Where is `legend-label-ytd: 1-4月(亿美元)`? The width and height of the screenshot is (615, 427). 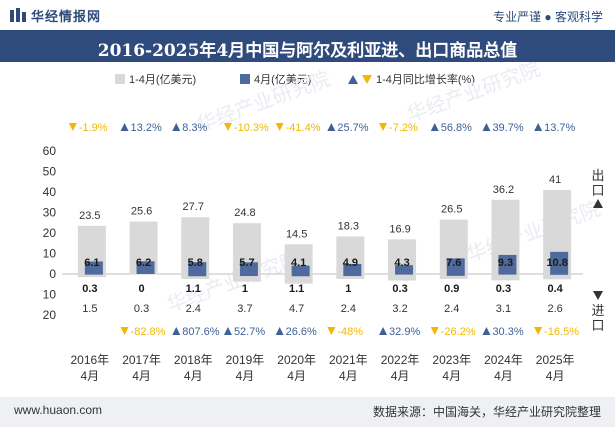
legend-label-ytd: 1-4月(亿美元) is located at coordinates (162, 79).